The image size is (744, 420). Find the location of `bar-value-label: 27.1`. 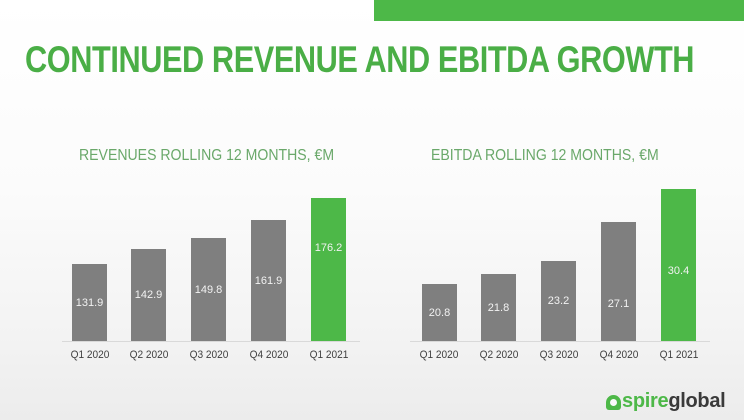

bar-value-label: 27.1 is located at coordinates (618, 304).